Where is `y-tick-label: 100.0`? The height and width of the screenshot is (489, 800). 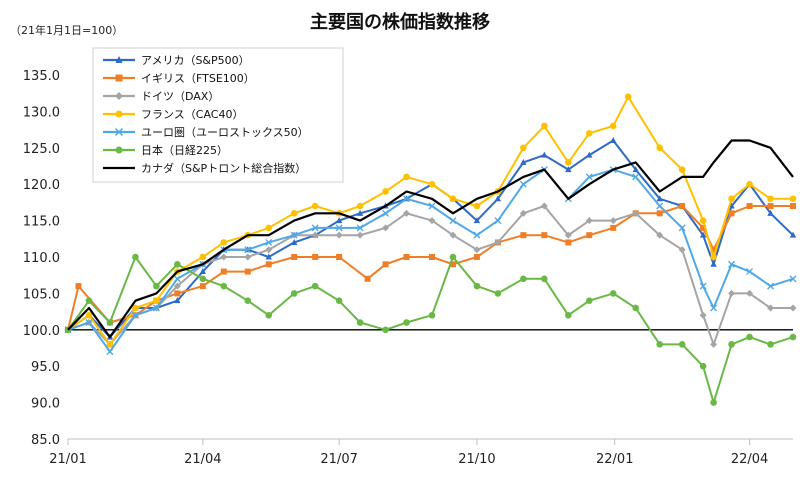
y-tick-label: 100.0 is located at coordinates (41, 331).